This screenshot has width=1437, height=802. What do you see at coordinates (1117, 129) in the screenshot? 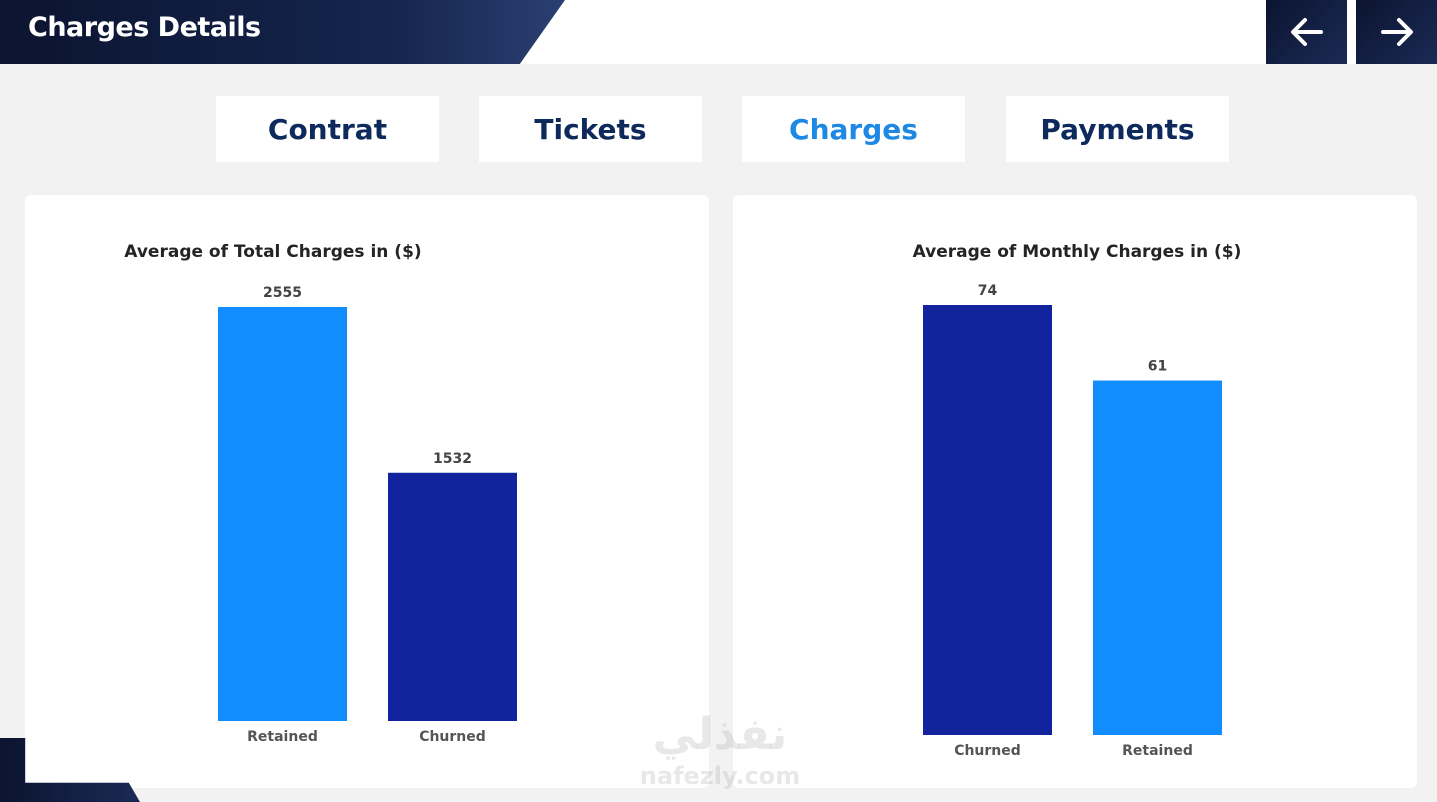
I see `tab-payments: Payments` at bounding box center [1117, 129].